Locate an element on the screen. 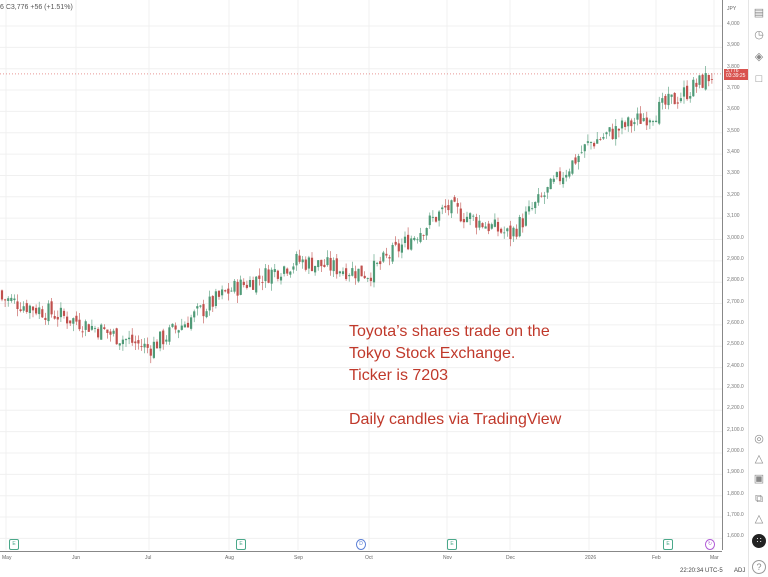 The height and width of the screenshot is (577, 768). price-label: 3,300 is located at coordinates (733, 173).